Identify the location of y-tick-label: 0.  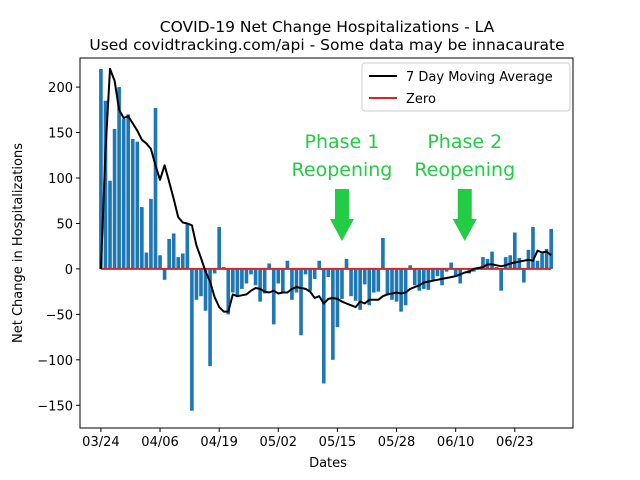
(69, 270).